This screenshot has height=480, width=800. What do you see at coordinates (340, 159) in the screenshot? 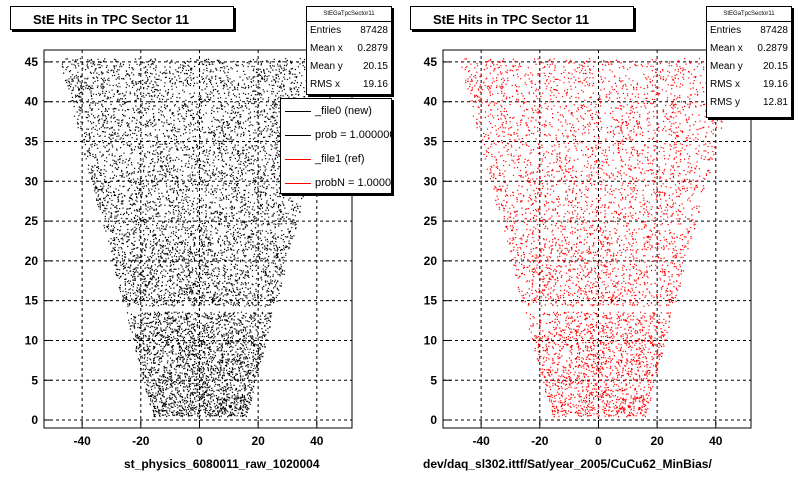
I see `legend-label: _file1 (ref)` at bounding box center [340, 159].